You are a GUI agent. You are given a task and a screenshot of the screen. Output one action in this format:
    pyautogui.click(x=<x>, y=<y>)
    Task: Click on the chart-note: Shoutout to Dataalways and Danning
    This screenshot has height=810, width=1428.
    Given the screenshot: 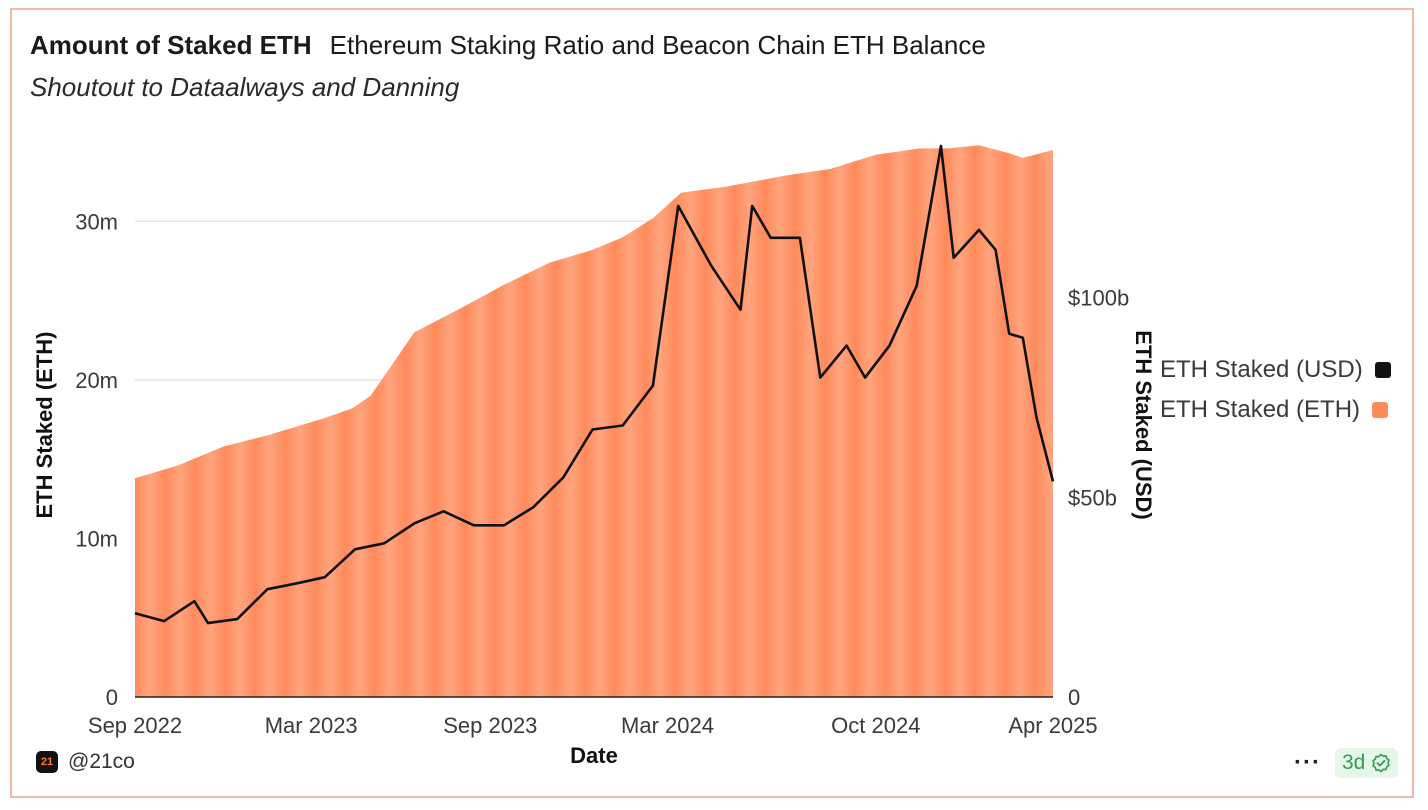 What is the action you would take?
    pyautogui.click(x=245, y=87)
    